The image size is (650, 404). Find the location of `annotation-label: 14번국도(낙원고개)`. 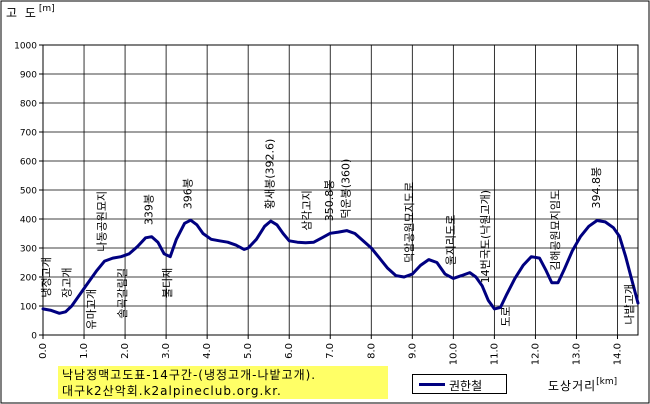

annotation-label: 14번국도(낙원고개) is located at coordinates (485, 236).